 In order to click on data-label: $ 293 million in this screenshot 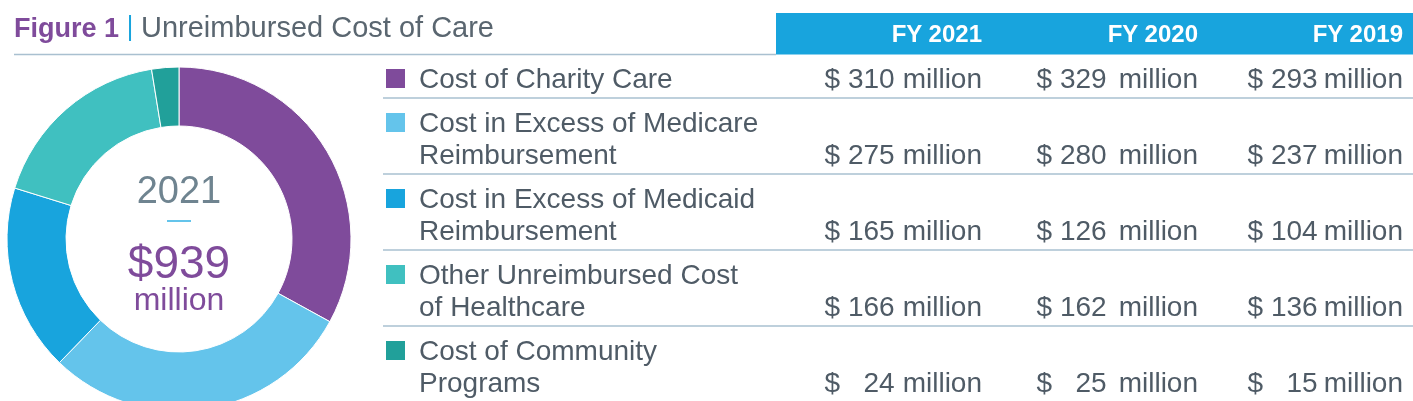, I will do `click(1325, 78)`.